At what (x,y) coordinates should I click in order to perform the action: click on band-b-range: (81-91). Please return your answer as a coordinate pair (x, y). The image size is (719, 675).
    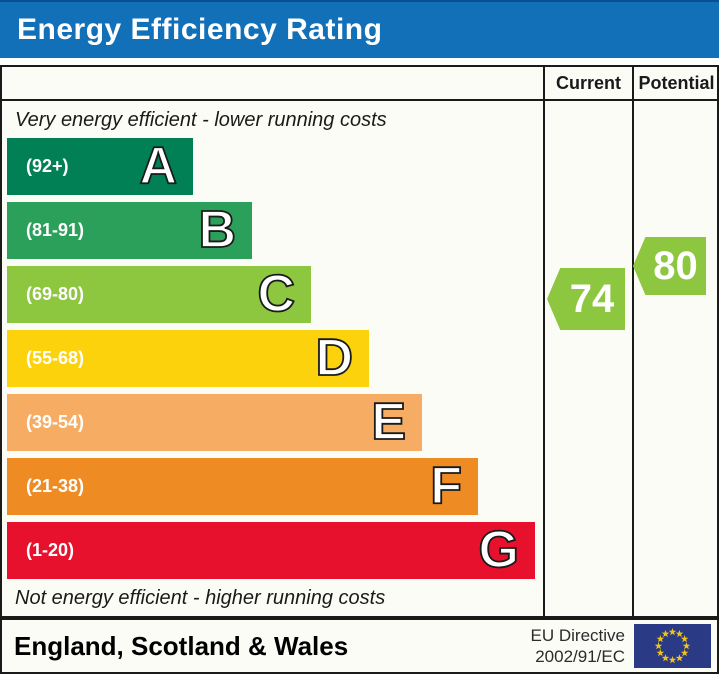
    Looking at the image, I should click on (55, 230).